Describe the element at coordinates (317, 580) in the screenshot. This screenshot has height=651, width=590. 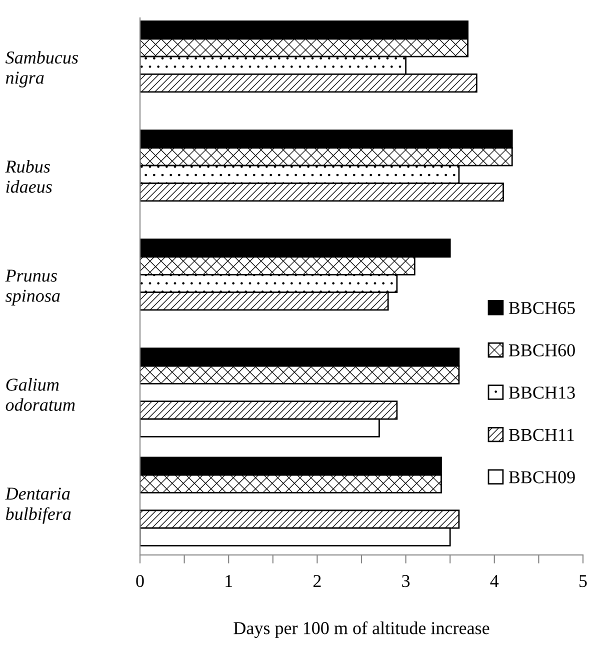
I see `x-tick-label: 2` at that location.